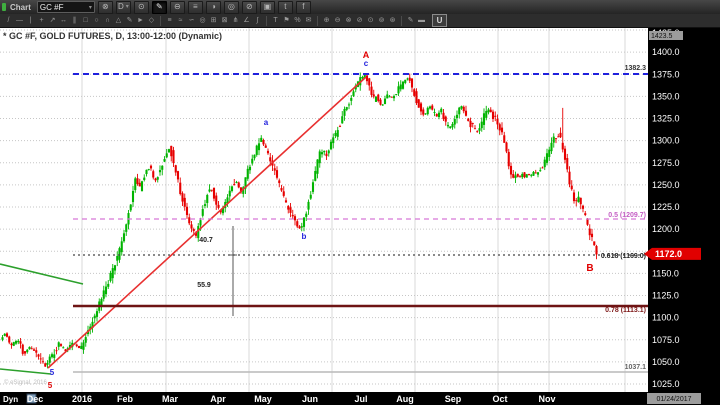 The image size is (720, 405). What do you see at coordinates (140, 20) in the screenshot?
I see `arrow-tool-icon: ►` at bounding box center [140, 20].